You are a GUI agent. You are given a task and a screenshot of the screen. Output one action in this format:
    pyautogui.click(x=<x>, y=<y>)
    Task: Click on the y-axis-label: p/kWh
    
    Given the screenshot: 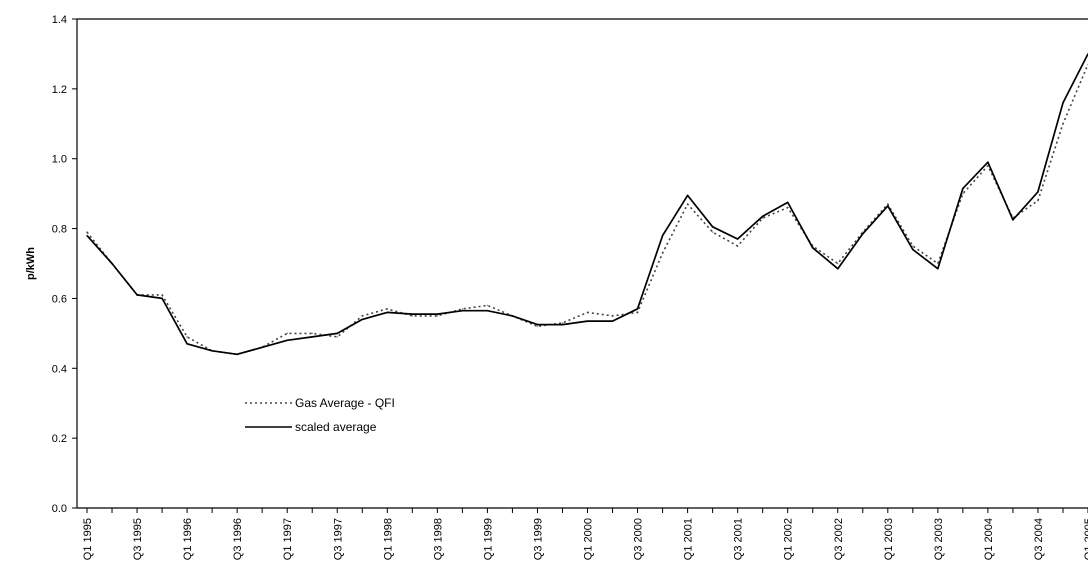 What is the action you would take?
    pyautogui.click(x=31, y=263)
    